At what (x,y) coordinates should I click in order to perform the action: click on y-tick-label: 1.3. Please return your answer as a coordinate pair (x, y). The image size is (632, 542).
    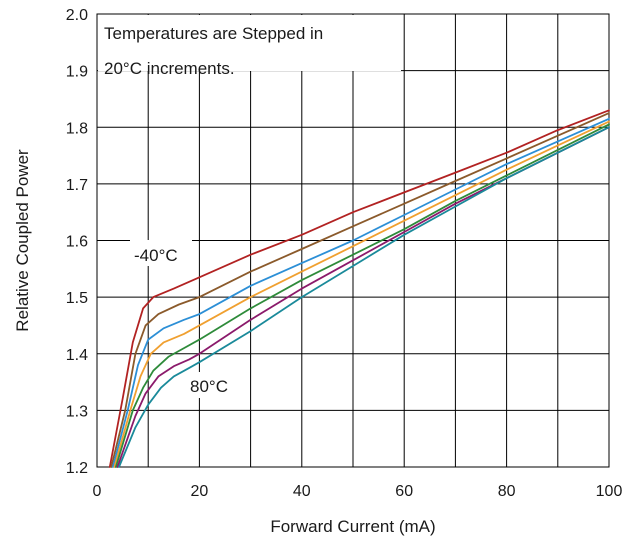
    Looking at the image, I should click on (77, 411).